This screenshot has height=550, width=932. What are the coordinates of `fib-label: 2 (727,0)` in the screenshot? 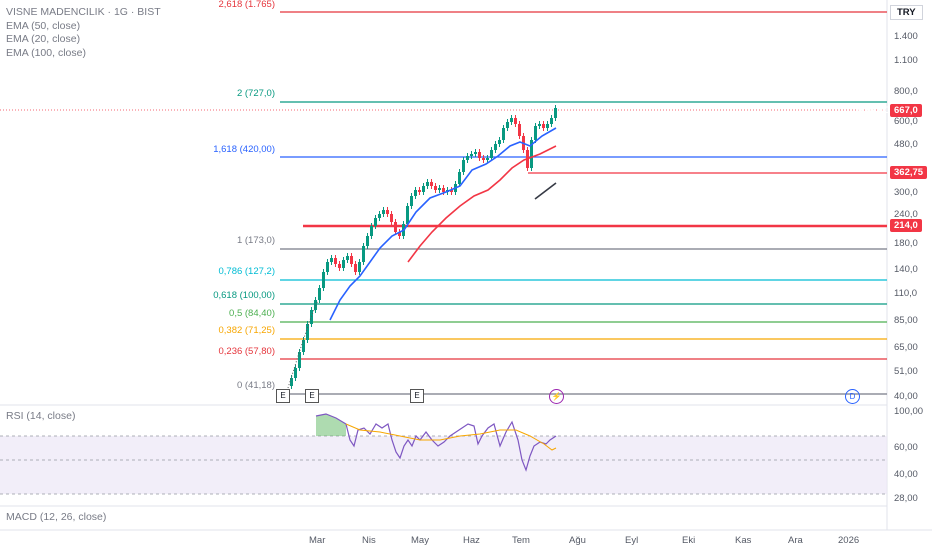 It's located at (255, 93).